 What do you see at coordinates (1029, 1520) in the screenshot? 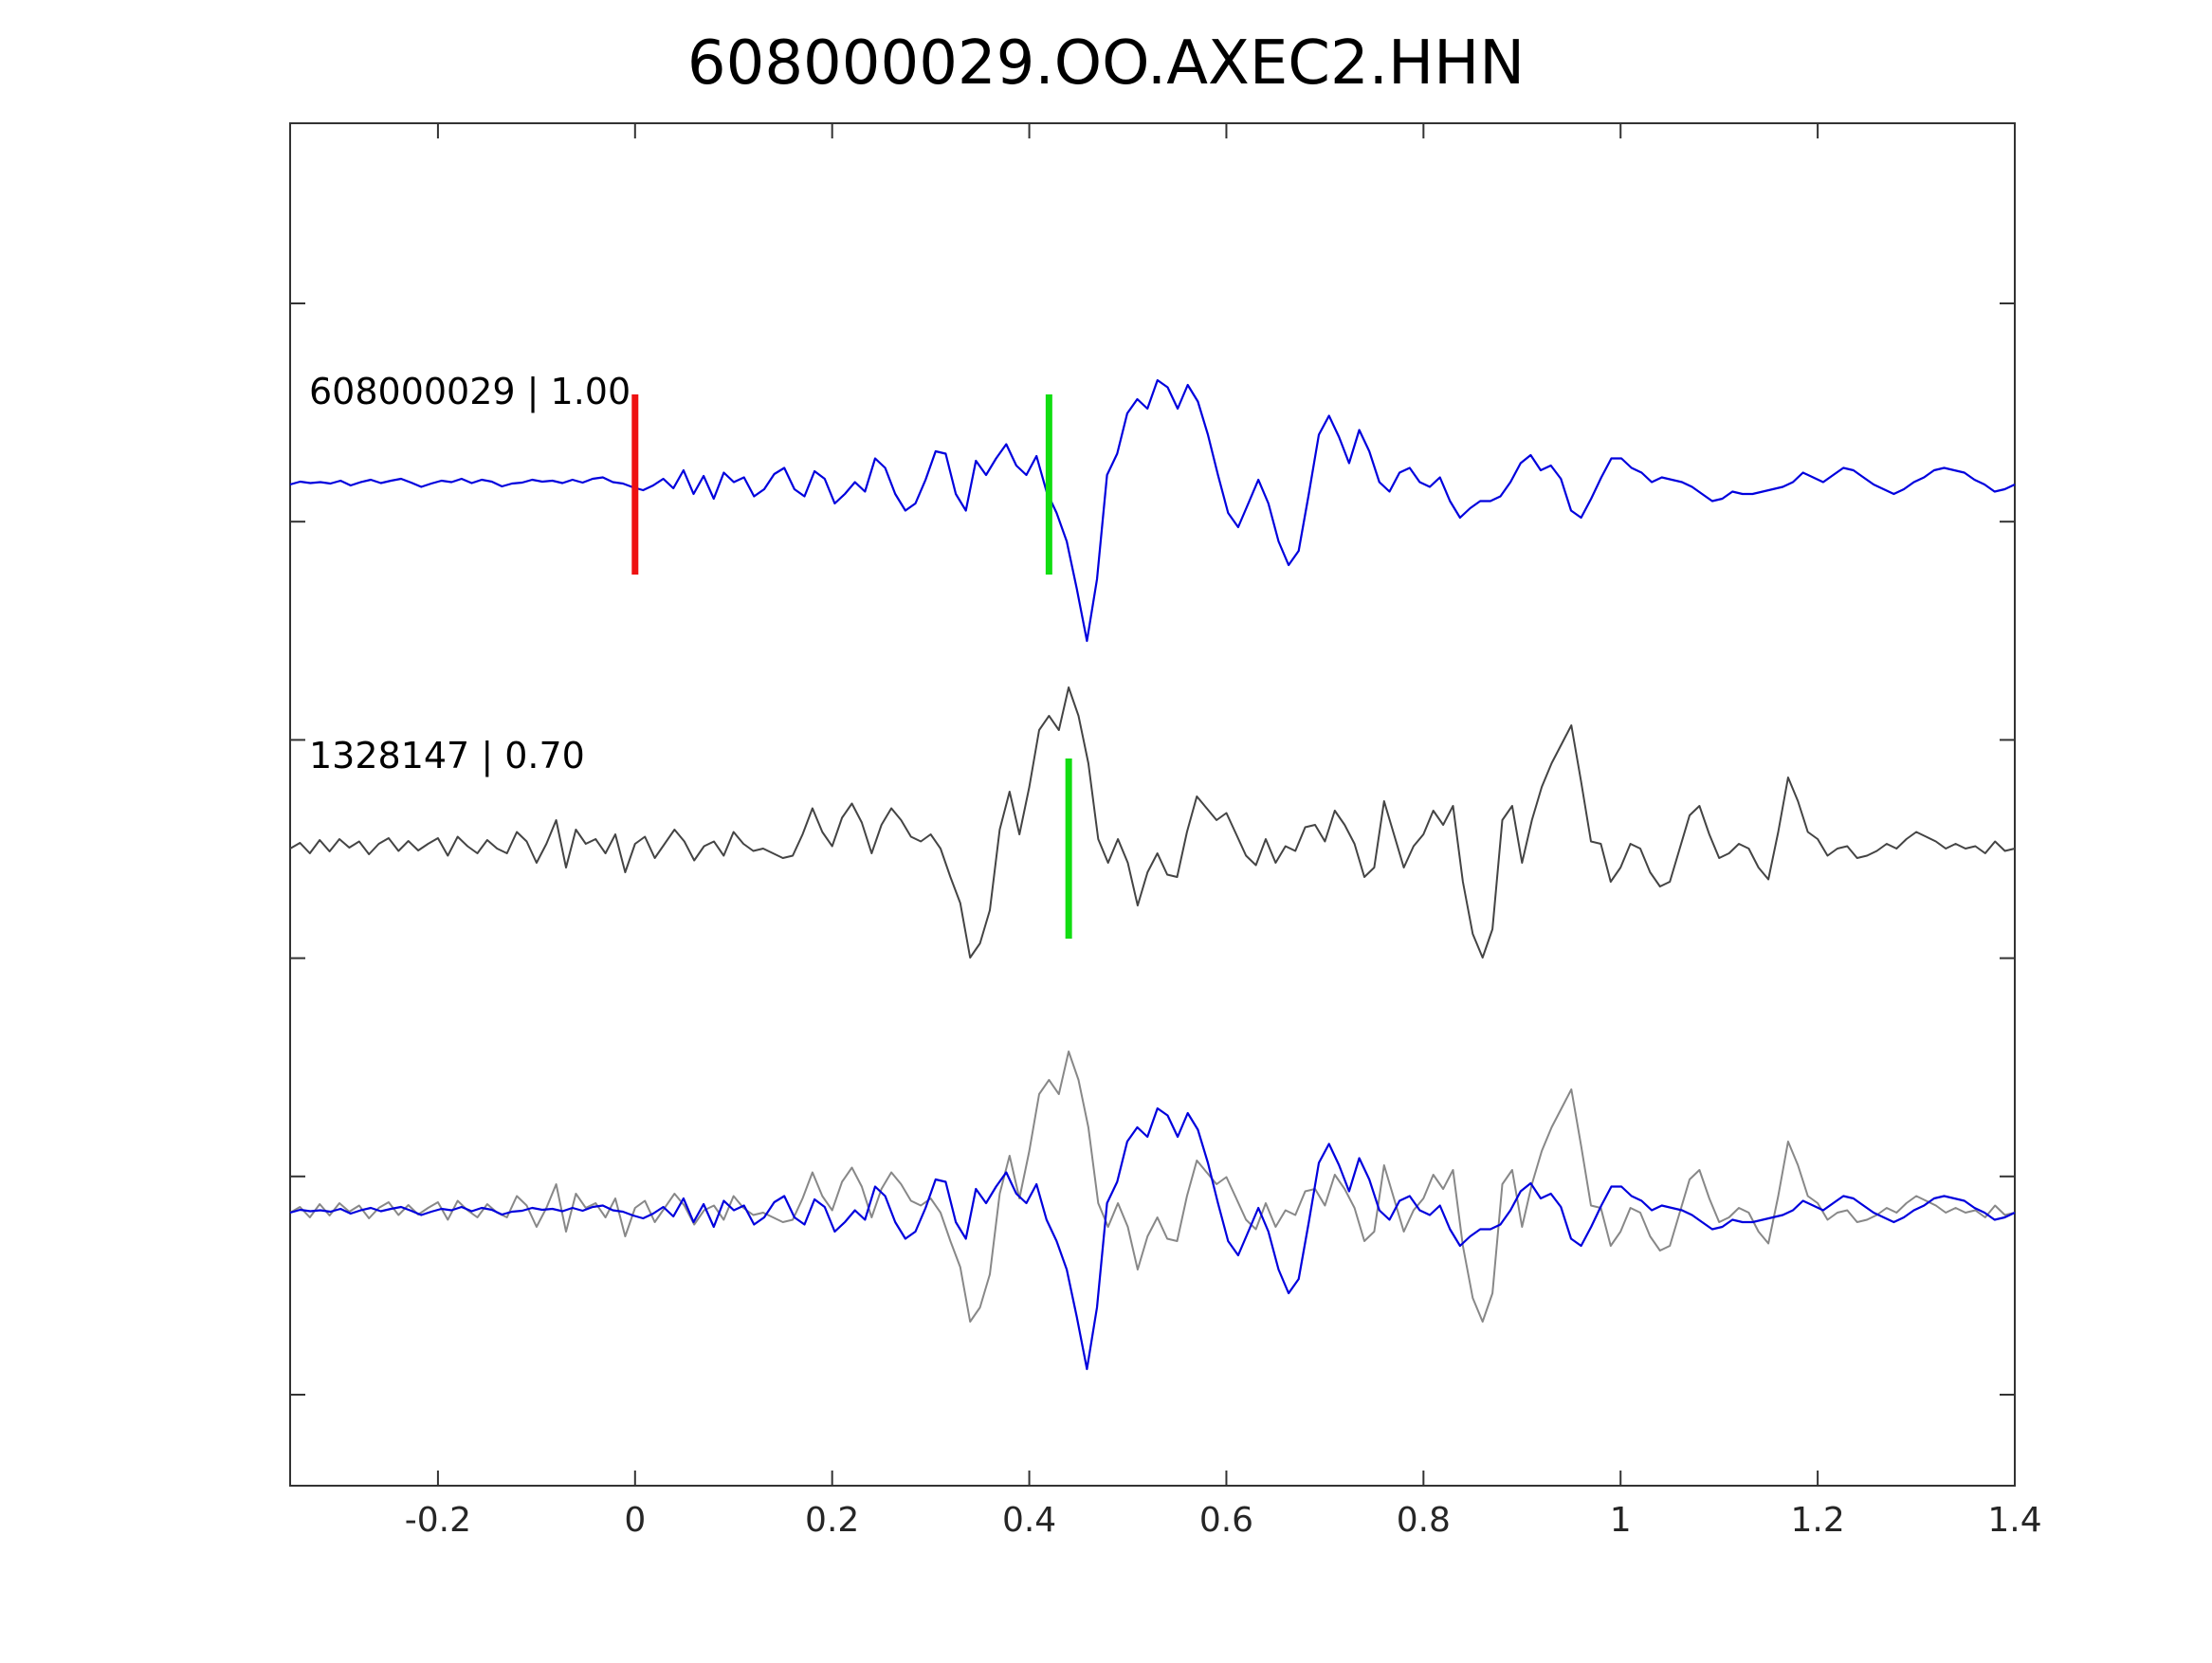
I see `x-tick-label: 0.4` at bounding box center [1029, 1520].